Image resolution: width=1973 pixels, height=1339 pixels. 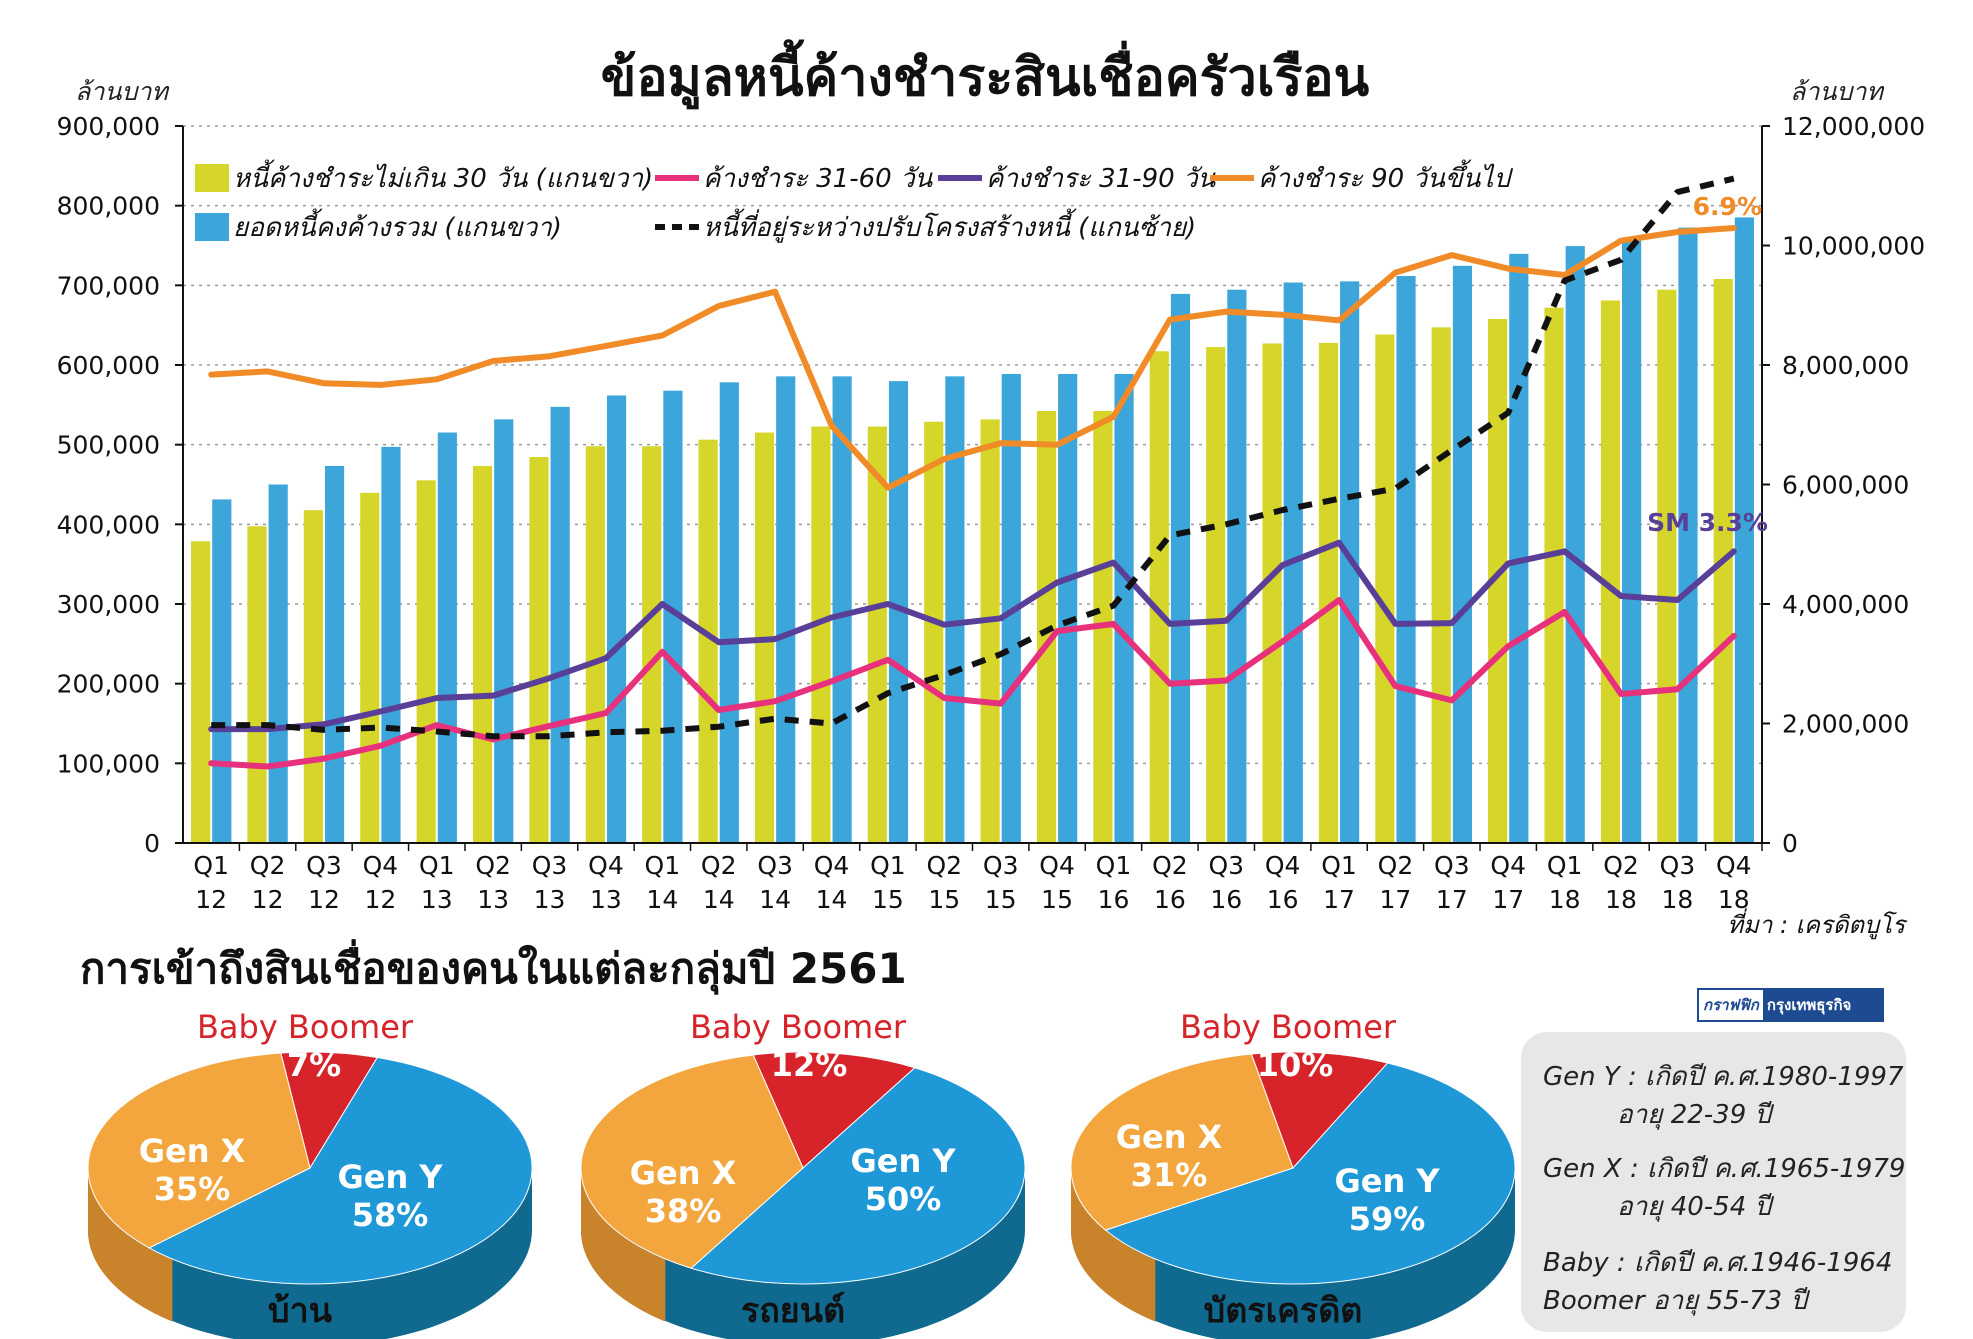 What do you see at coordinates (314, 1065) in the screenshot?
I see `pie-slice-value: 7%` at bounding box center [314, 1065].